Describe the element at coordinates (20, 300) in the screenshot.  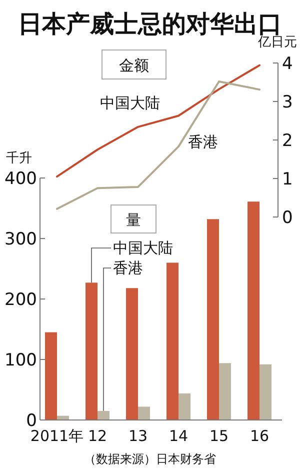
I see `y-tick-label: 200` at that location.